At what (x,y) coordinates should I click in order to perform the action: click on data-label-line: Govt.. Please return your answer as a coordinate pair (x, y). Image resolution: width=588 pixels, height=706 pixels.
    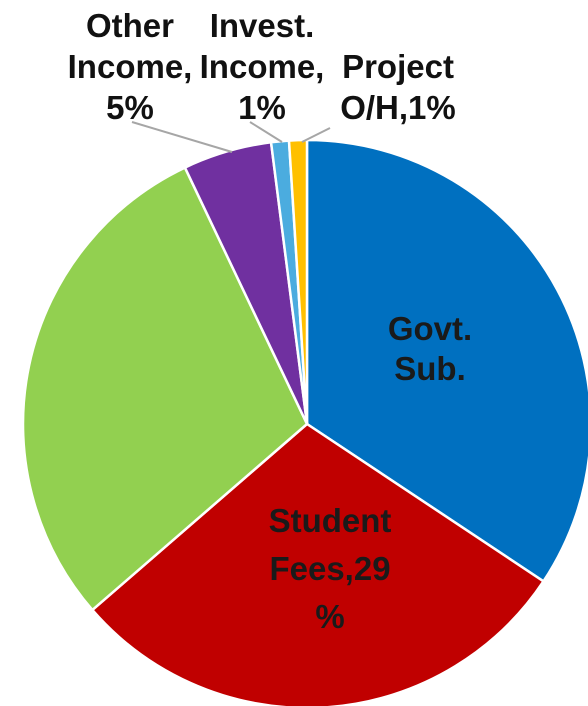
    Looking at the image, I should click on (430, 328).